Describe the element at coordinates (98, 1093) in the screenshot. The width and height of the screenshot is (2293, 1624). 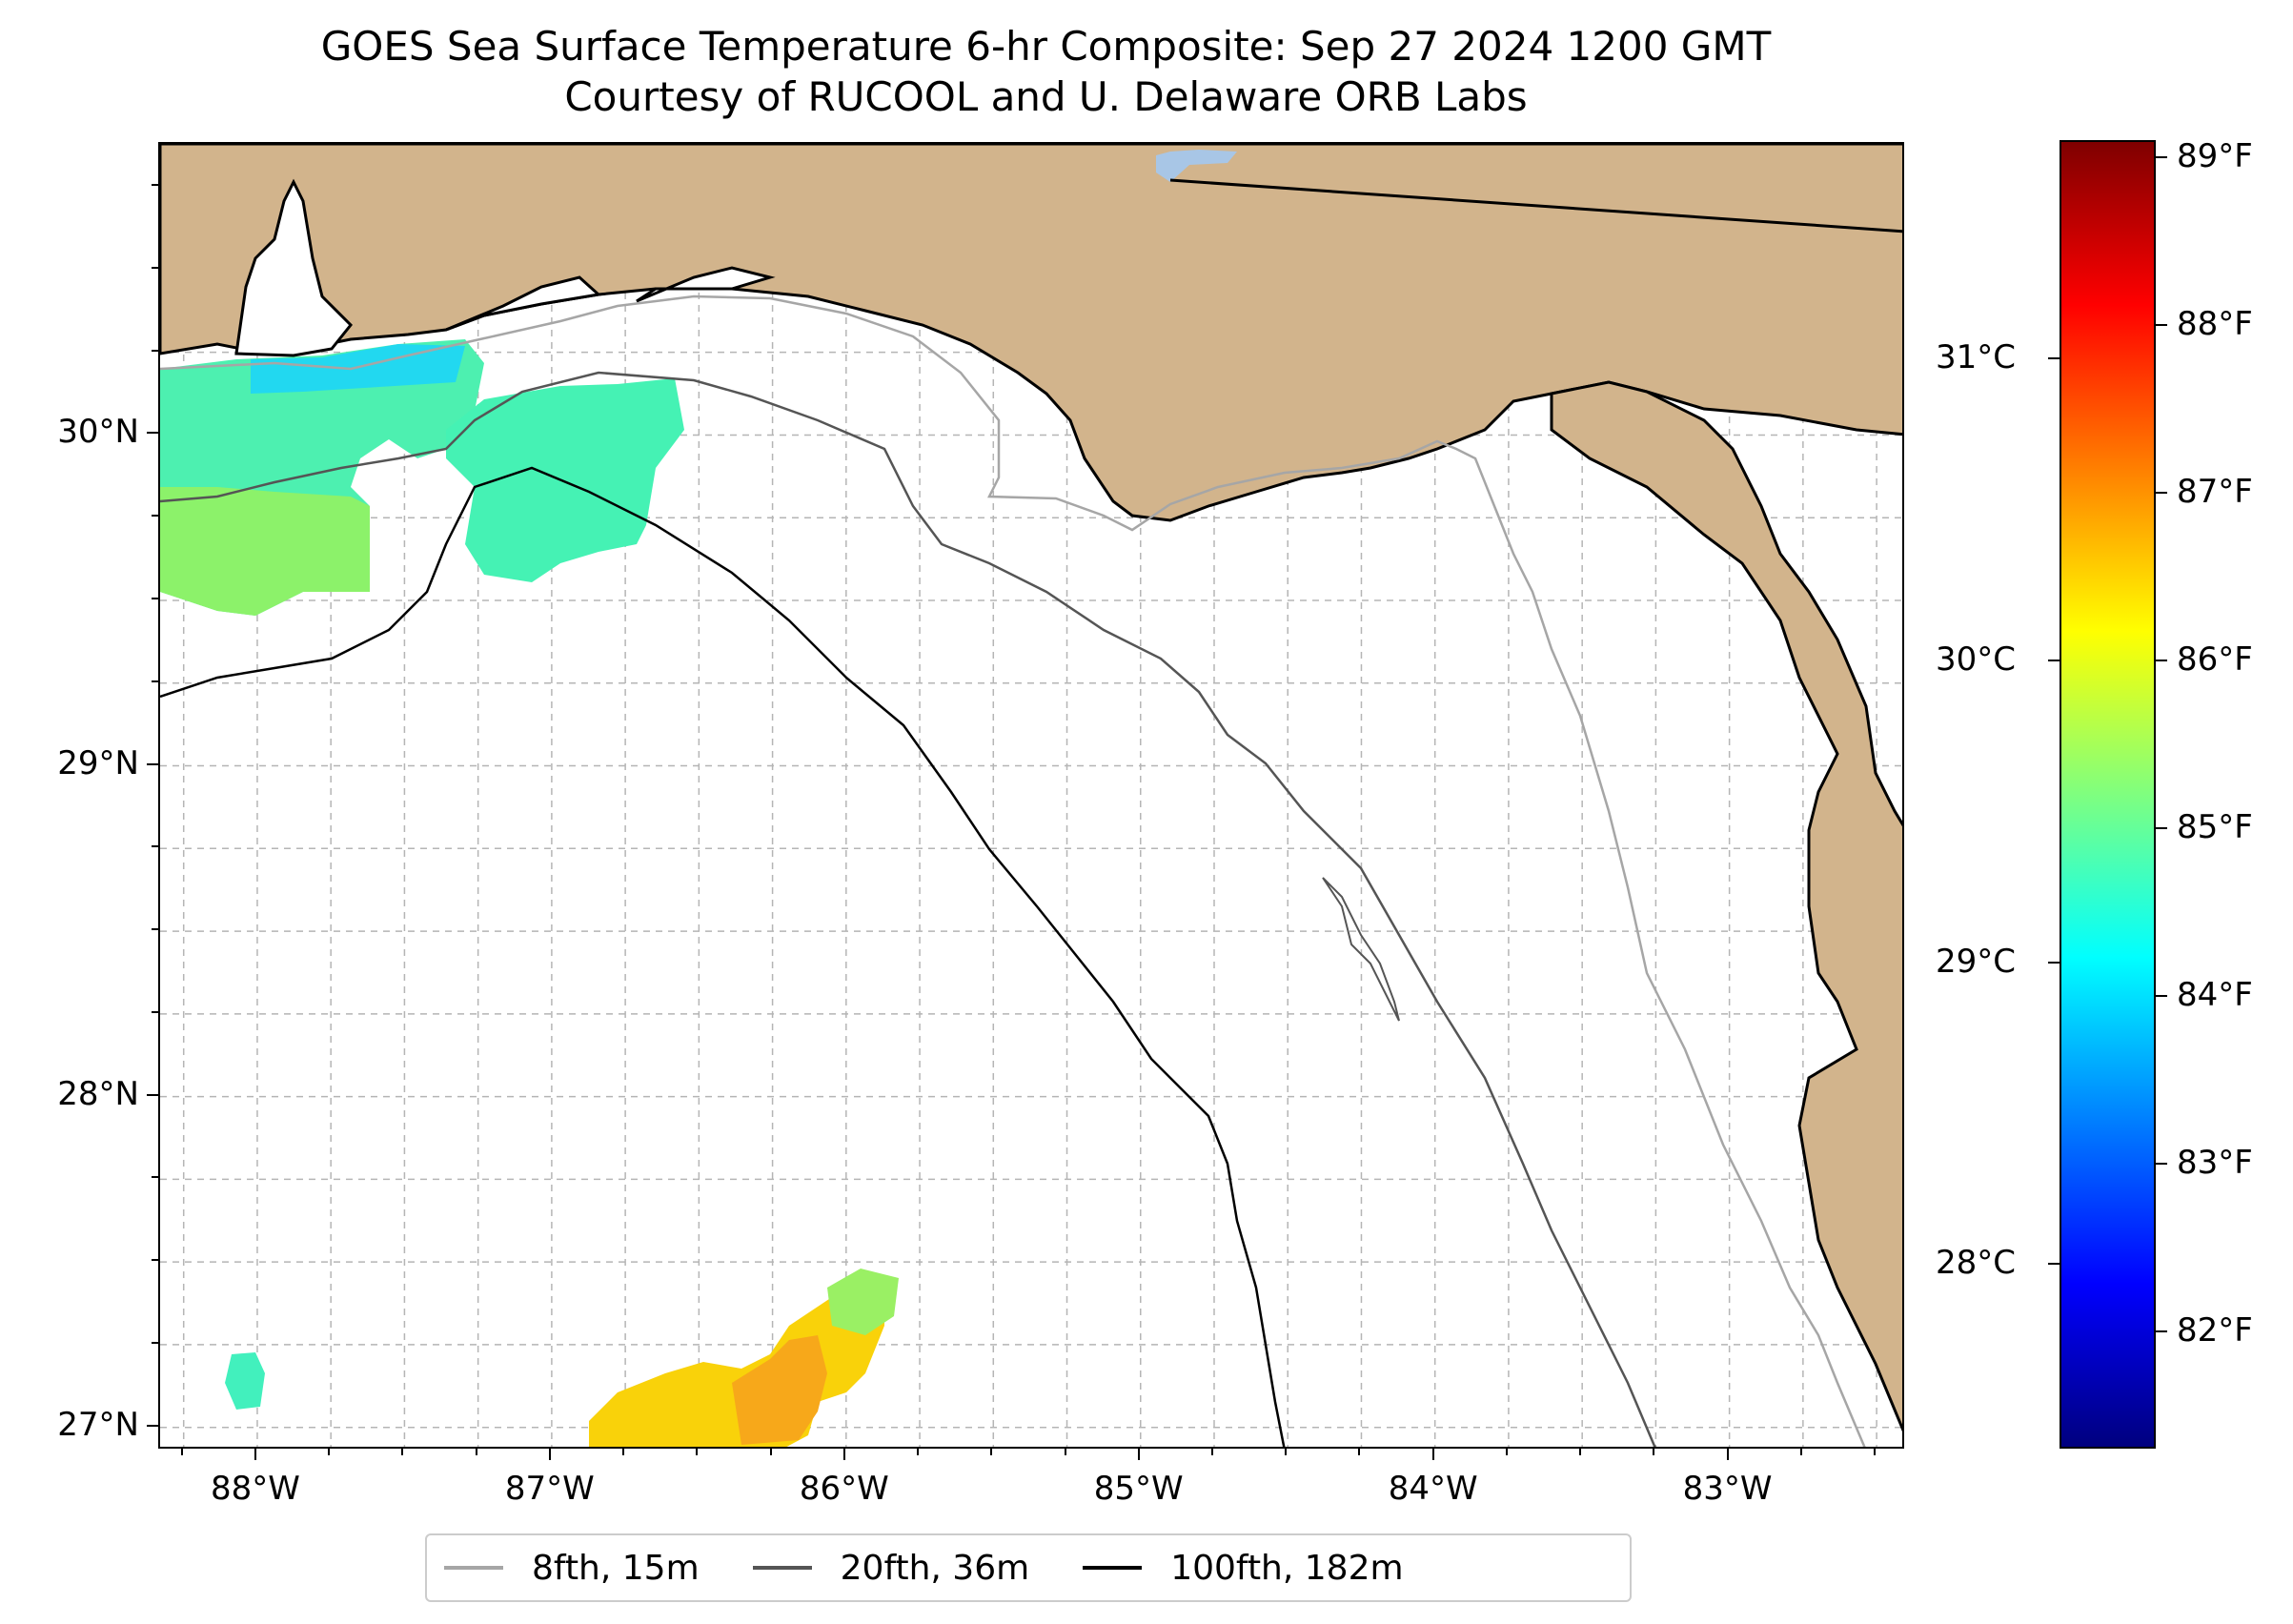
I see `lat-tick-label: 28°N` at that location.